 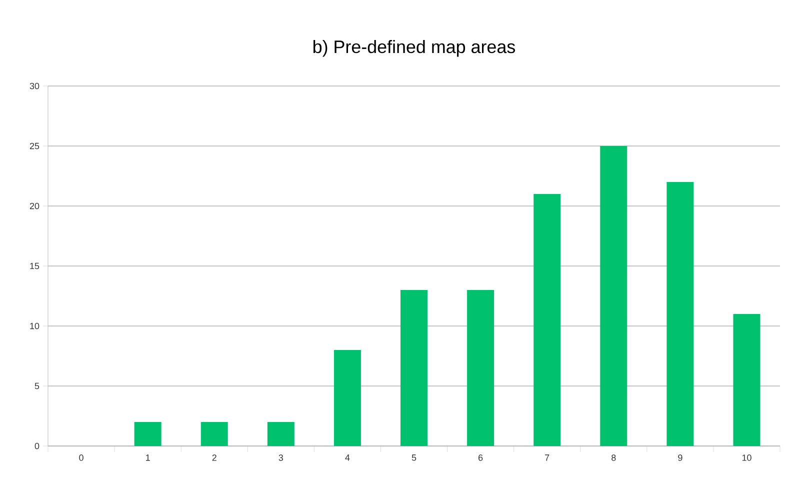 I want to click on x-tick-label: 2, so click(x=214, y=457).